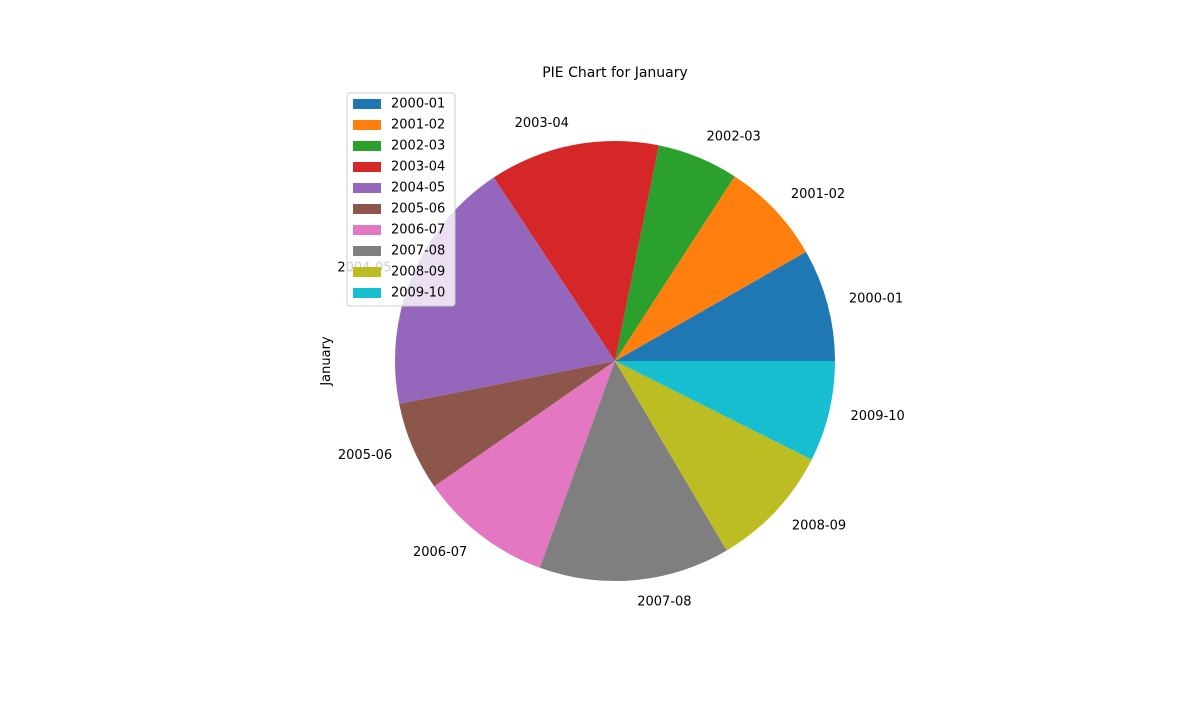 This screenshot has width=1200, height=719. What do you see at coordinates (365, 455) in the screenshot?
I see `slice-label-2005-06: 2005-06` at bounding box center [365, 455].